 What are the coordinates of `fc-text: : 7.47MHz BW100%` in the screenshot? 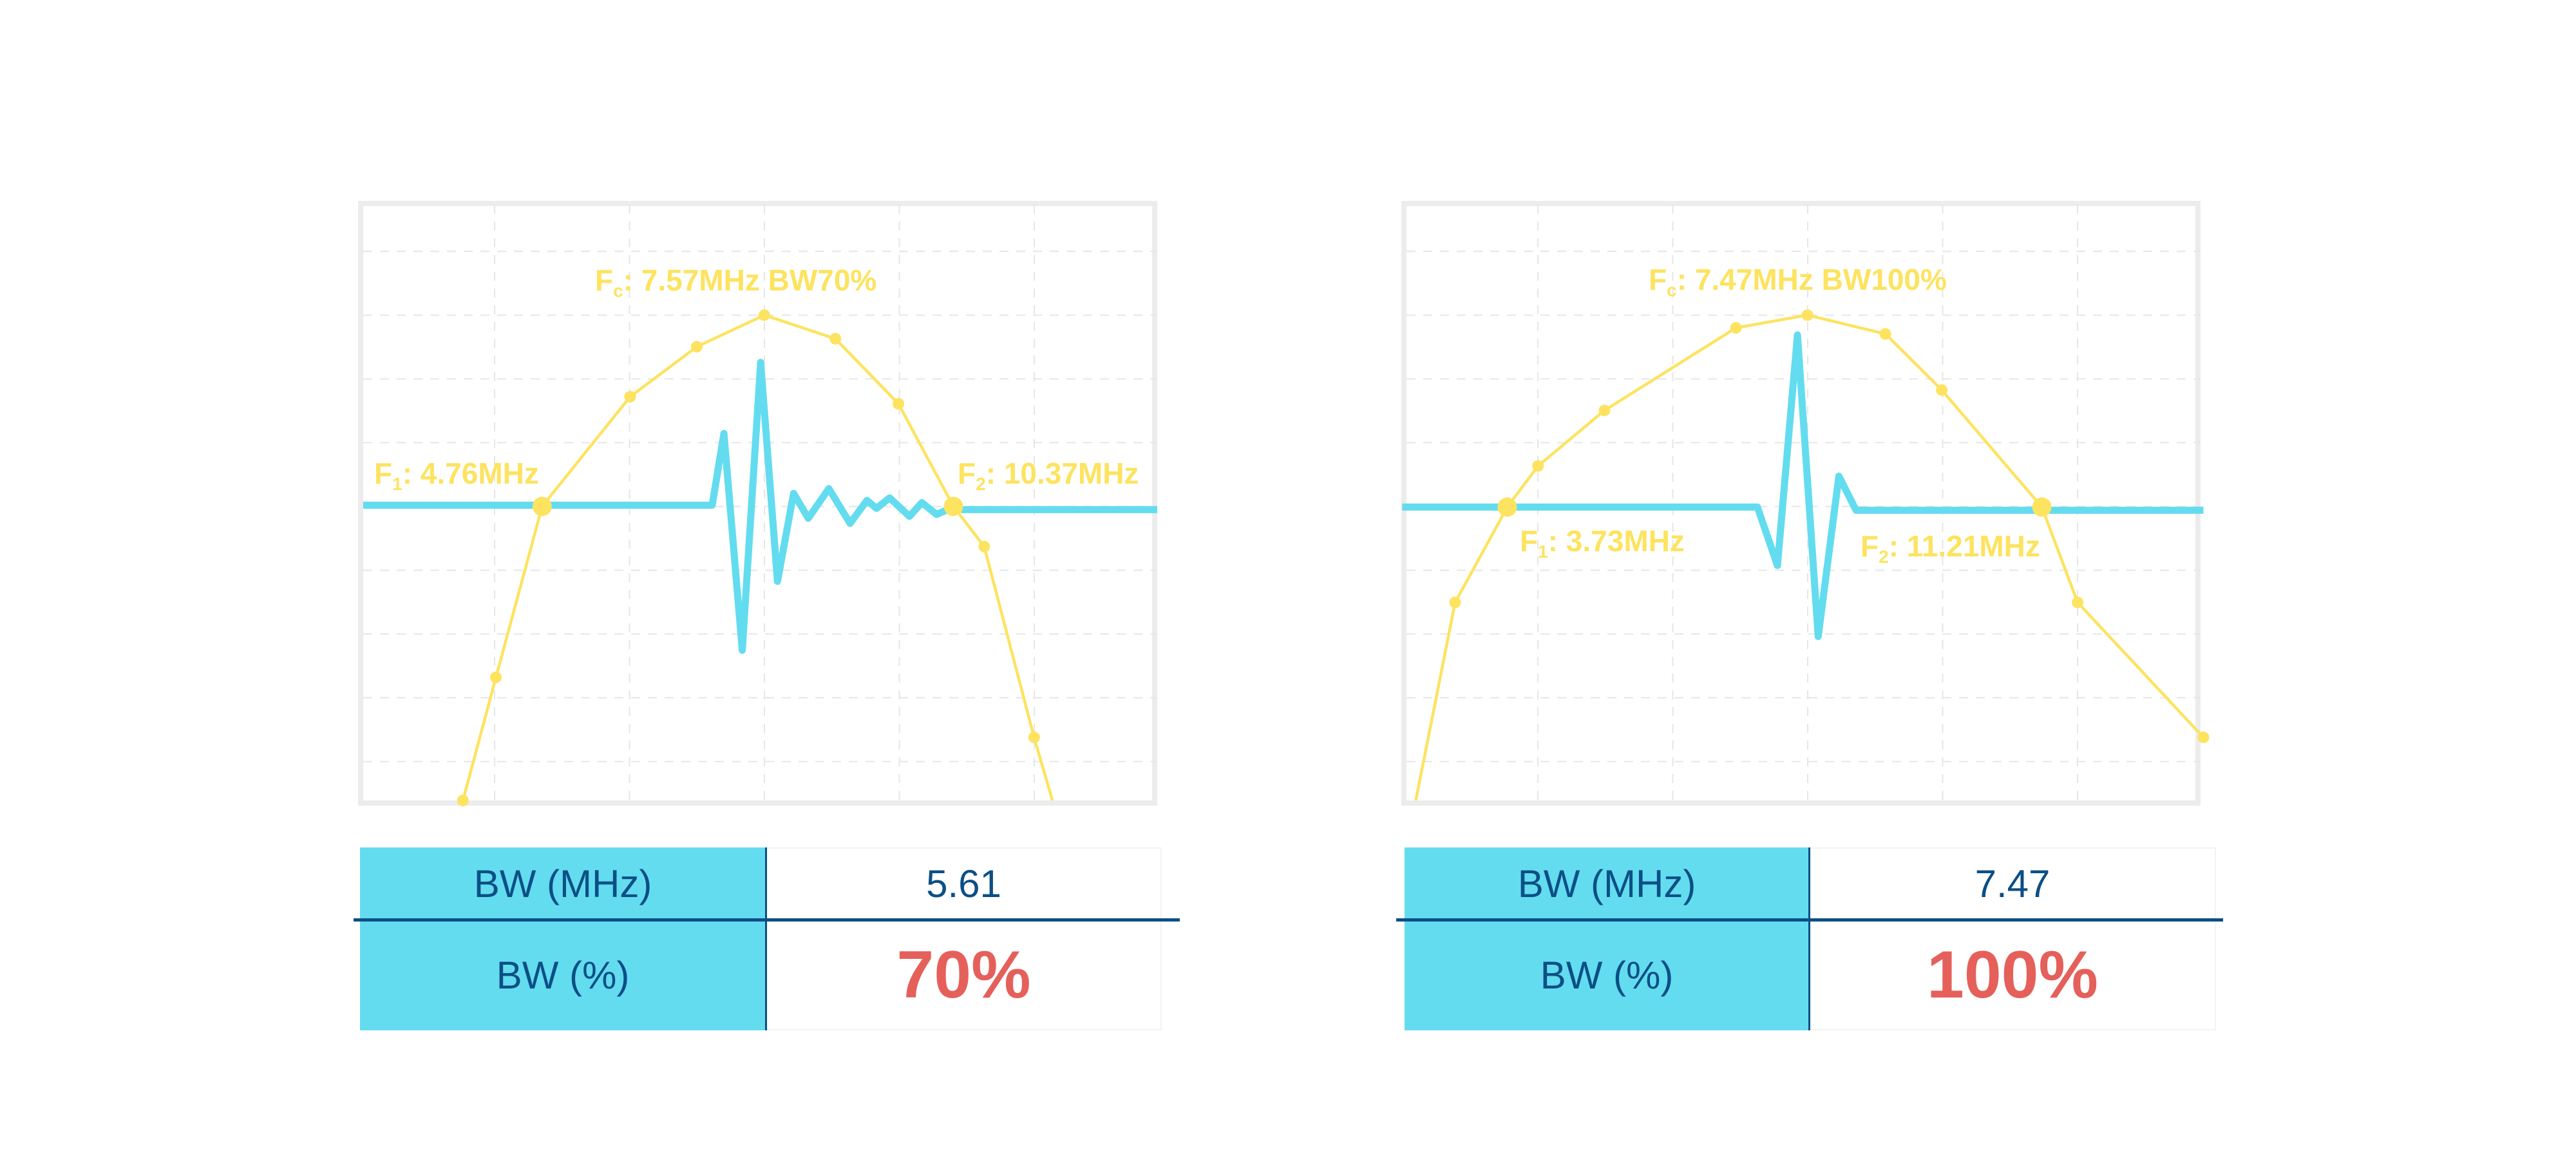 It's located at (1812, 279).